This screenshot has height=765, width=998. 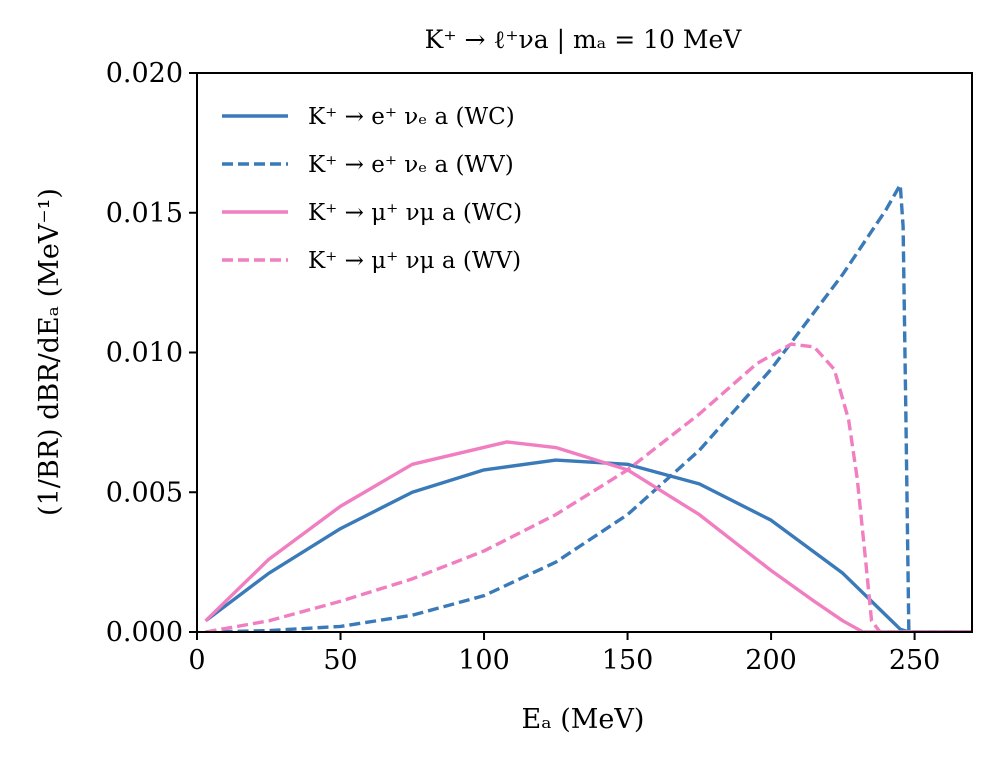 What do you see at coordinates (915, 660) in the screenshot?
I see `x-tick-label: 250` at bounding box center [915, 660].